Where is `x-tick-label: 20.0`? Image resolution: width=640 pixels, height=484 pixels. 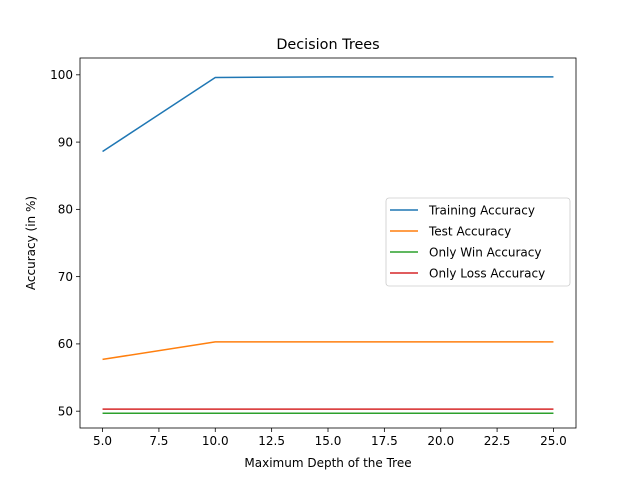 x-tick-label: 20.0 is located at coordinates (440, 441).